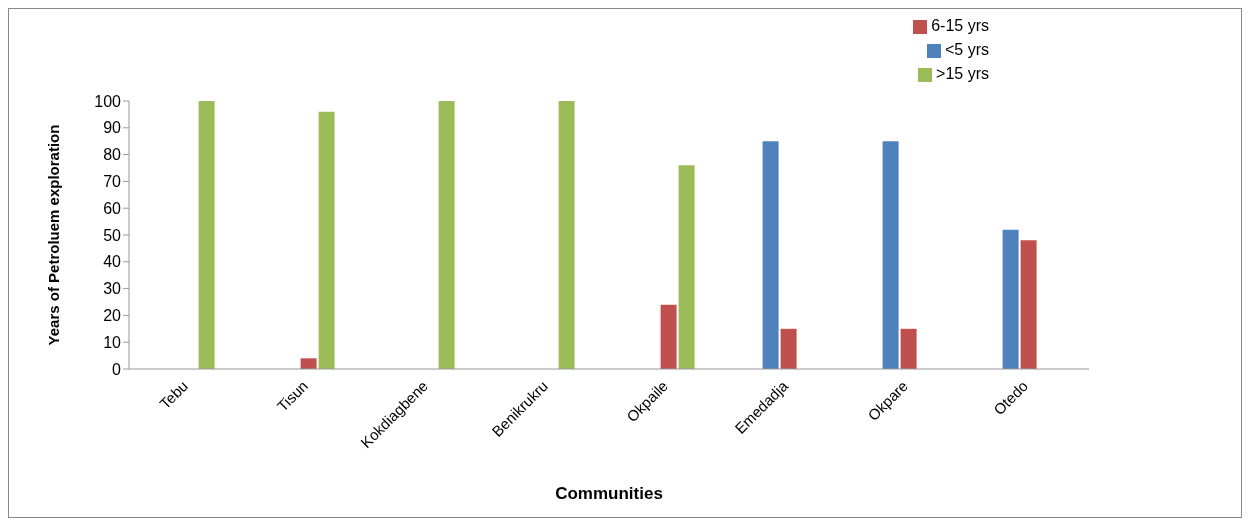 The height and width of the screenshot is (529, 1250). Describe the element at coordinates (112, 342) in the screenshot. I see `y-tick-label: 10` at that location.